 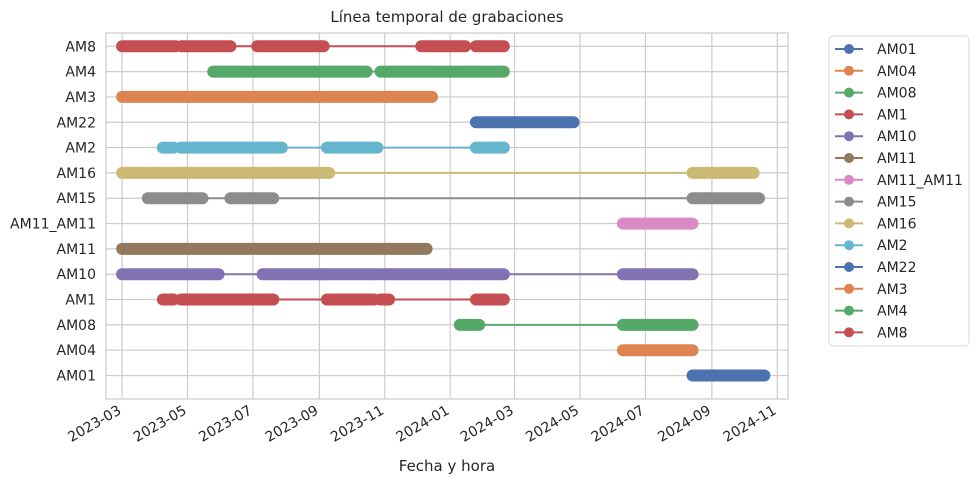 What do you see at coordinates (76, 326) in the screenshot?
I see `y-tick-label: AM08` at bounding box center [76, 326].